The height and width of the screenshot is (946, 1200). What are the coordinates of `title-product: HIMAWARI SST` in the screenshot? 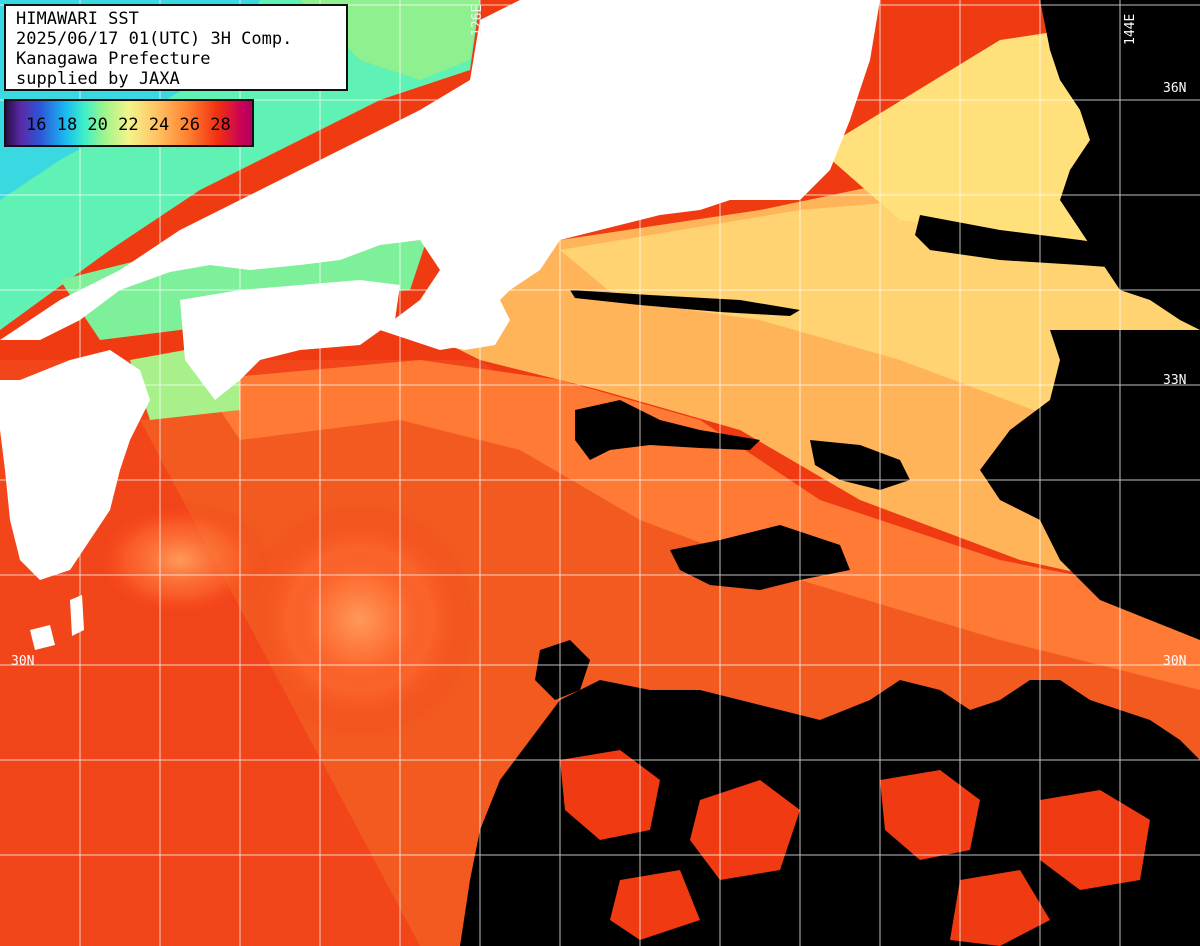 It's located at (77, 19).